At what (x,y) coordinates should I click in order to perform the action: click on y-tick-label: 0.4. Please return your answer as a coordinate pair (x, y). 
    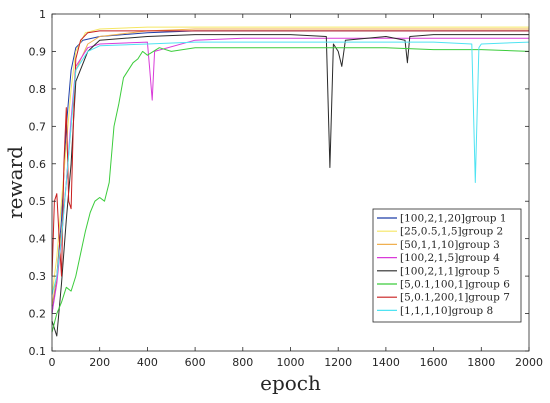
    Looking at the image, I should click on (38, 239).